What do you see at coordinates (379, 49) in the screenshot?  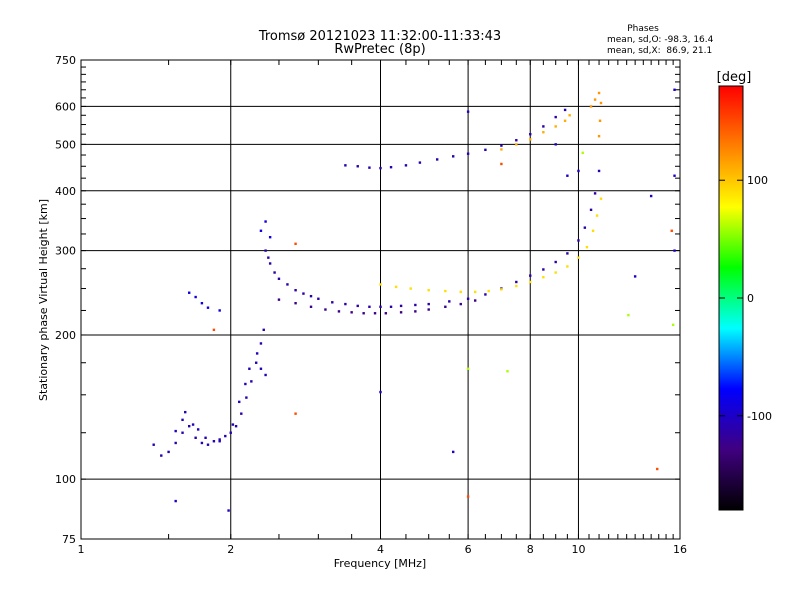 I see `chart-subtitle: RwPretec (8p)` at bounding box center [379, 49].